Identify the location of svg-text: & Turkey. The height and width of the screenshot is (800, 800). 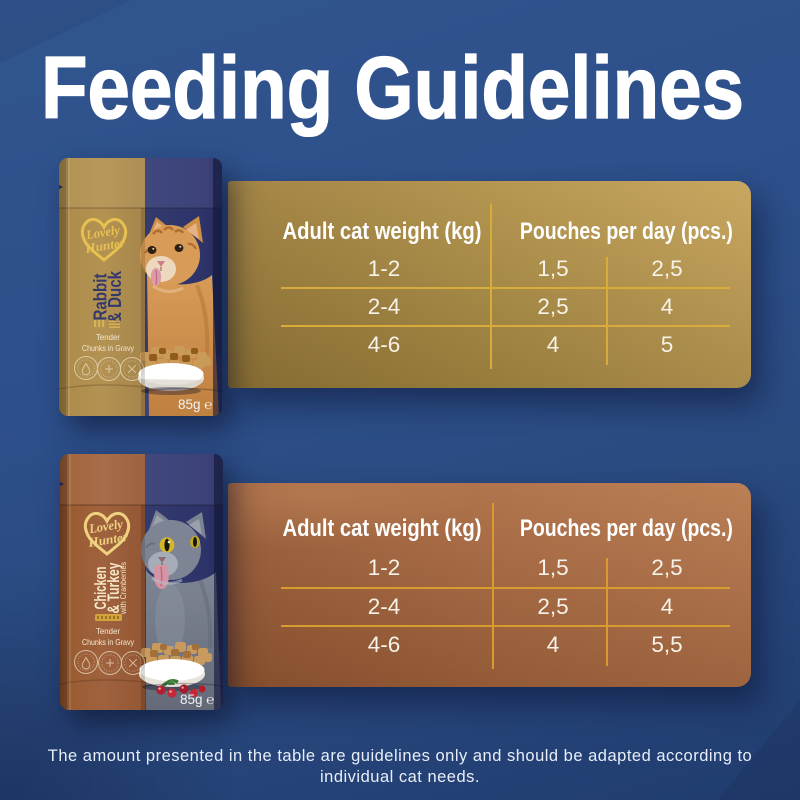
(113, 587).